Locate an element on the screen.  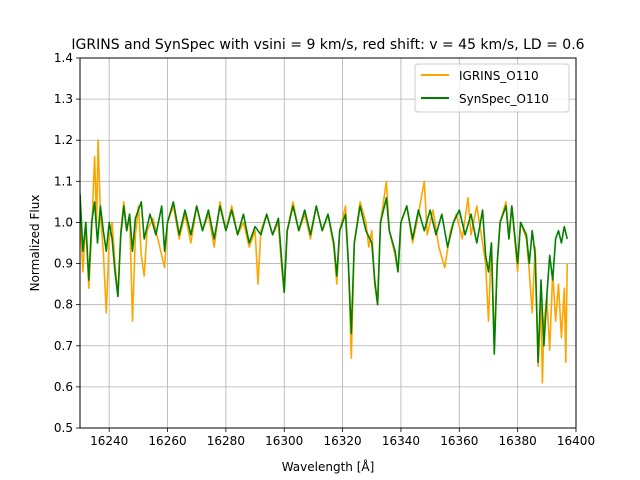
y-axis-label: Normalized Flux is located at coordinates (35, 243).